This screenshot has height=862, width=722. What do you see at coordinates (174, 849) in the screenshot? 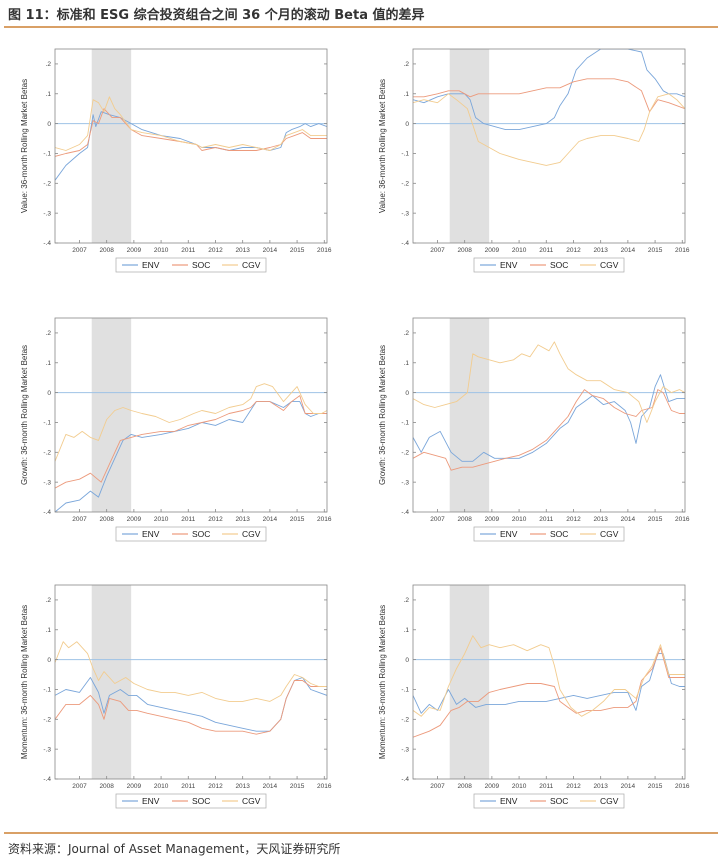
I see `figure-source: 资料来源：Journal of Asset Management，天风证券研究所` at bounding box center [174, 849].